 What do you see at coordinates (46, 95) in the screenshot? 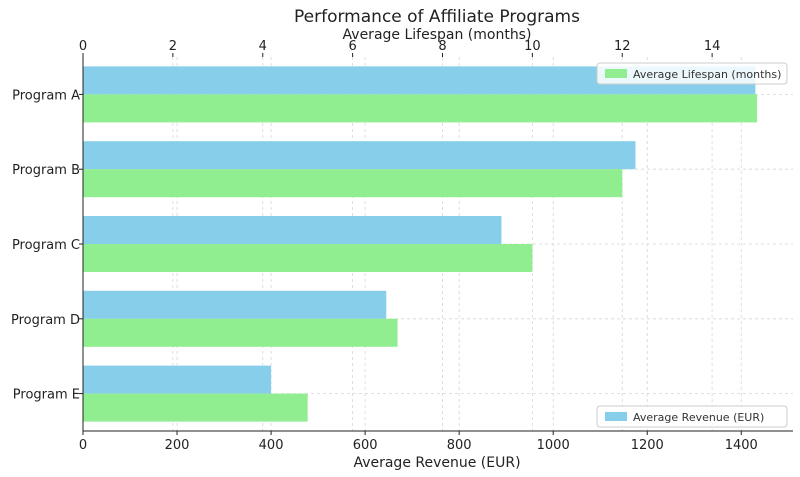
I see `category-label: Program A` at bounding box center [46, 95].